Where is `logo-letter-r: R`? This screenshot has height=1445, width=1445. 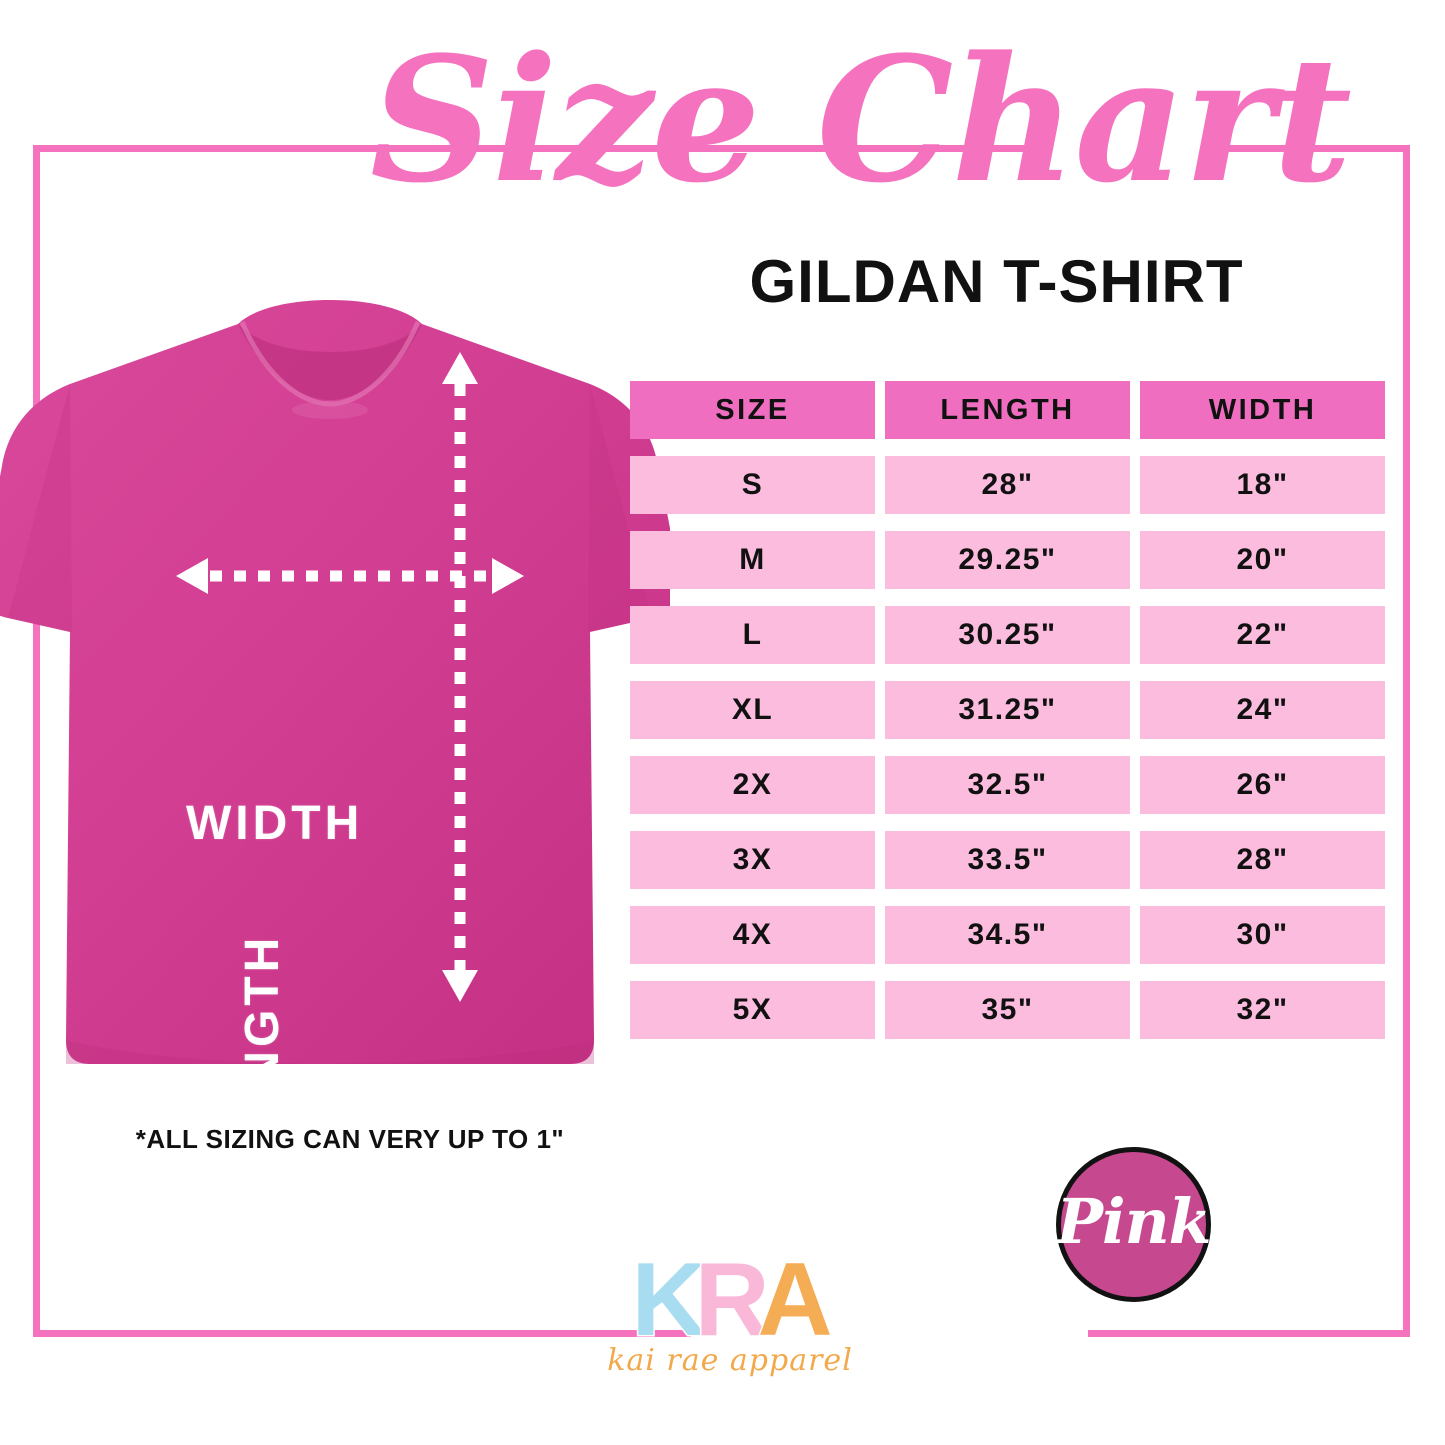
logo-letter-r: R is located at coordinates (732, 1300).